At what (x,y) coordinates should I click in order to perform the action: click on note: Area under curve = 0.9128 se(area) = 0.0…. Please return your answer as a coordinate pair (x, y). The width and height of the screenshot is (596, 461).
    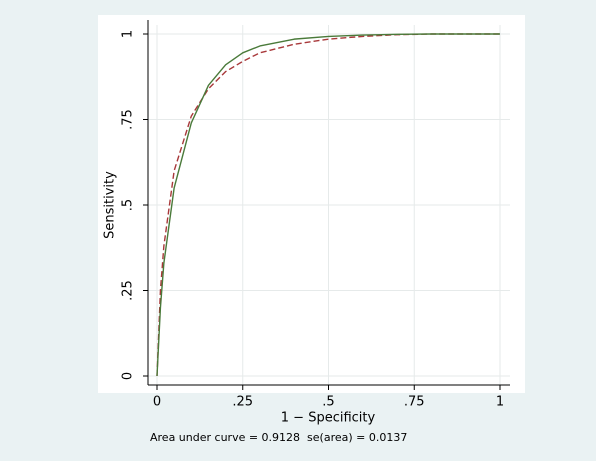
    Looking at the image, I should click on (278, 437).